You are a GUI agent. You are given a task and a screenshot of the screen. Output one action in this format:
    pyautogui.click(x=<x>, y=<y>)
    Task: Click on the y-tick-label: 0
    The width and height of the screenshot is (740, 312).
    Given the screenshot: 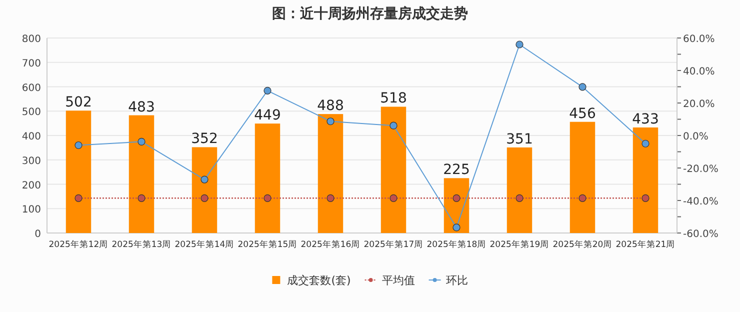 What is the action you would take?
    pyautogui.click(x=37, y=234)
    